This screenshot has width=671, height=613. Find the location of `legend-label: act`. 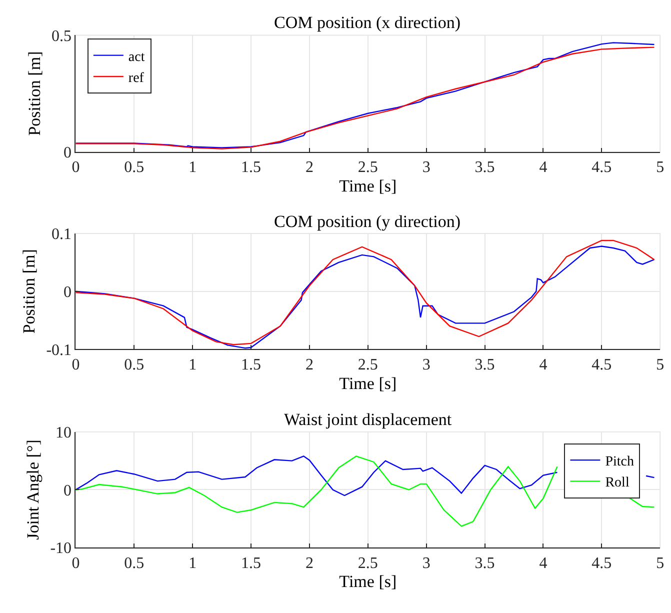

legend-label: act is located at coordinates (136, 57).